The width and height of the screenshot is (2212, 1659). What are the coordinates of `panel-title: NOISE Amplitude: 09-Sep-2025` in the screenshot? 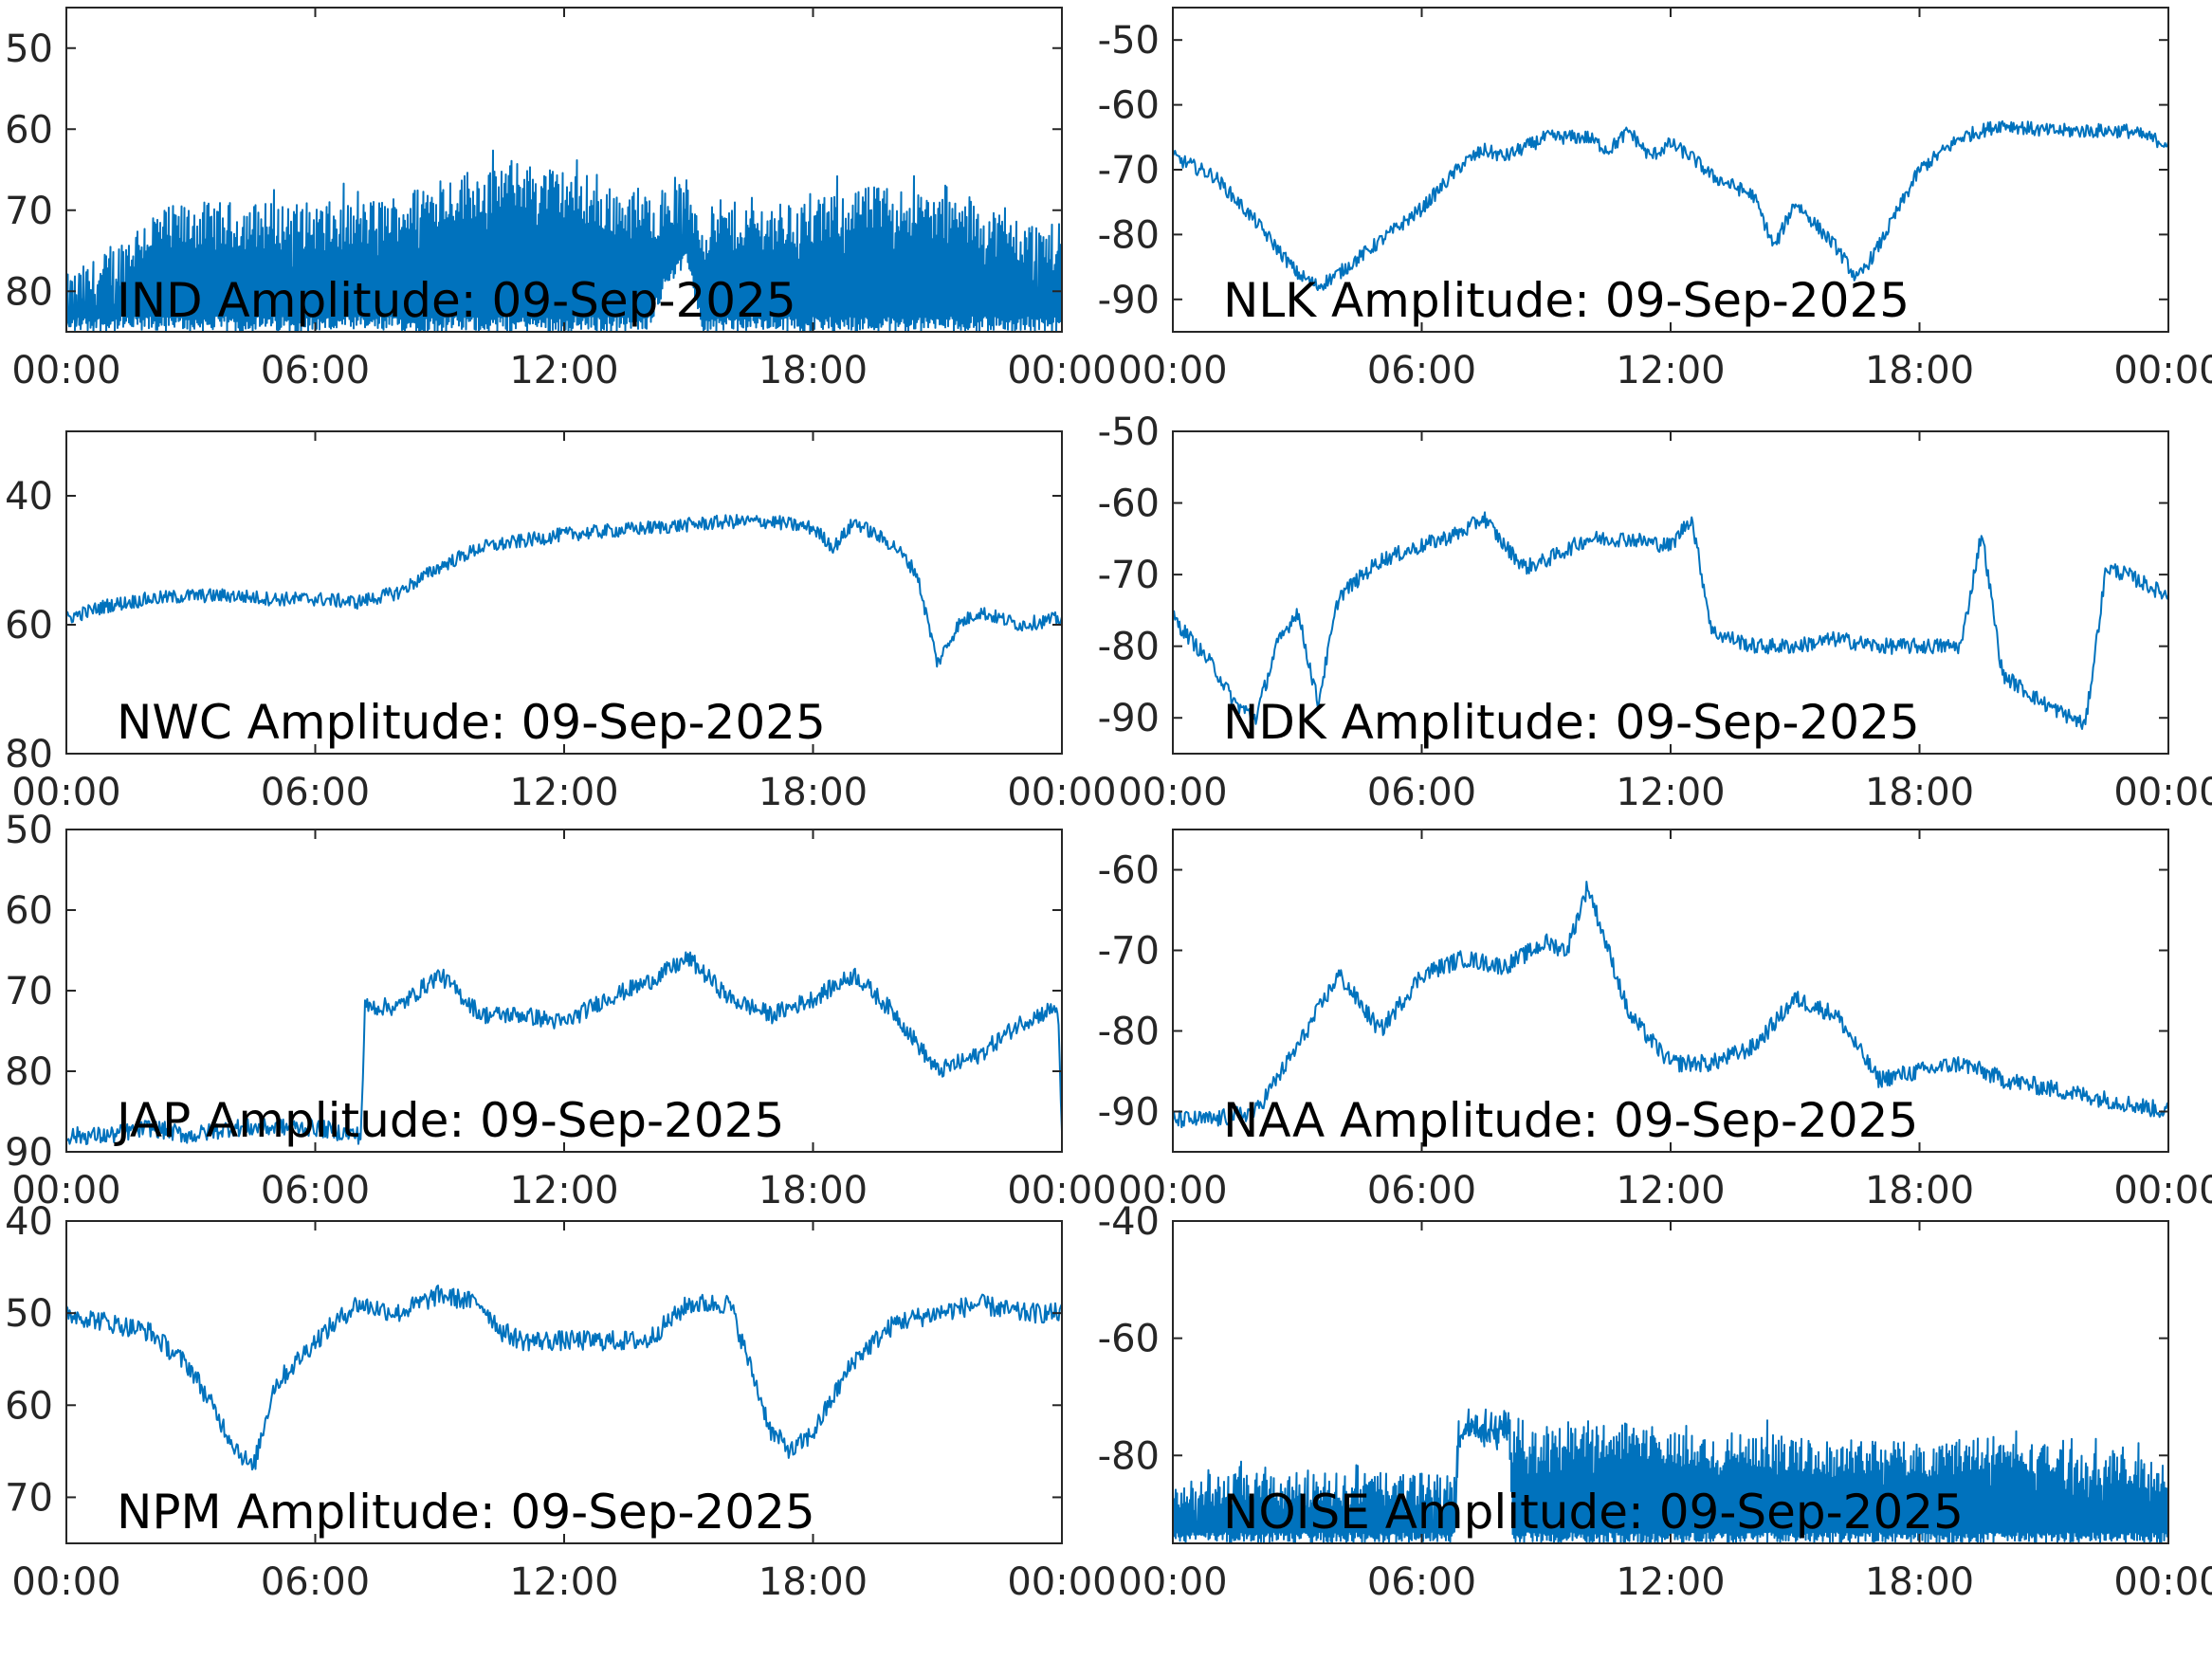 It's located at (1593, 1512).